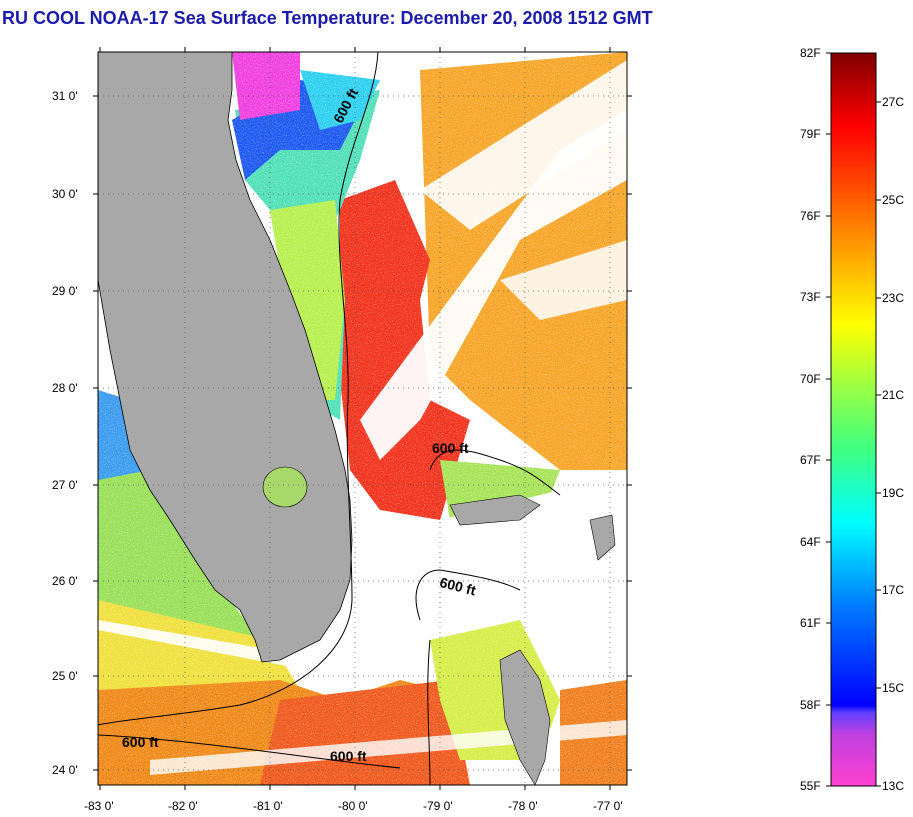 Image resolution: width=913 pixels, height=817 pixels. I want to click on lat-label: 27 0', so click(65, 485).